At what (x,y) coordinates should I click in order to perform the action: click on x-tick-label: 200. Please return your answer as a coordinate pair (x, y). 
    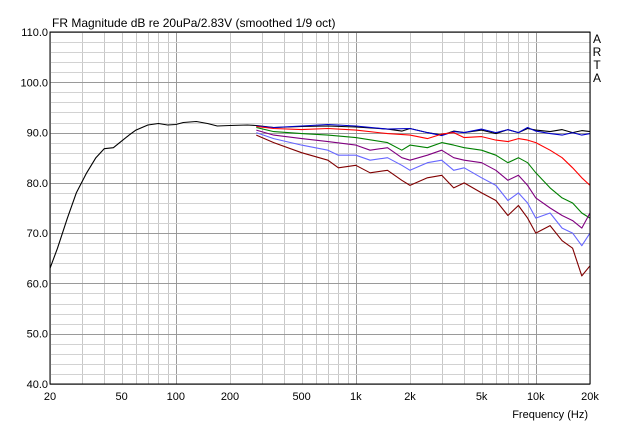
    Looking at the image, I should click on (230, 397).